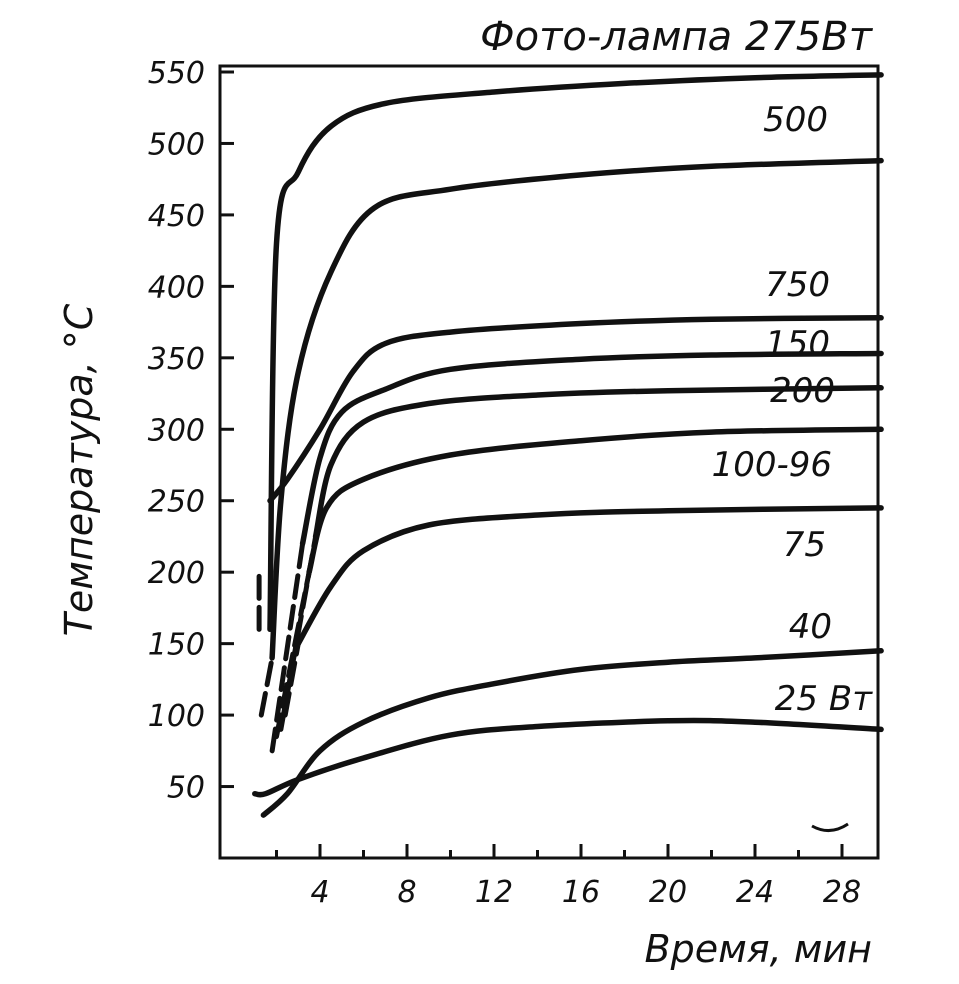 The width and height of the screenshot is (959, 984). I want to click on x-tick-label: 8, so click(406, 892).